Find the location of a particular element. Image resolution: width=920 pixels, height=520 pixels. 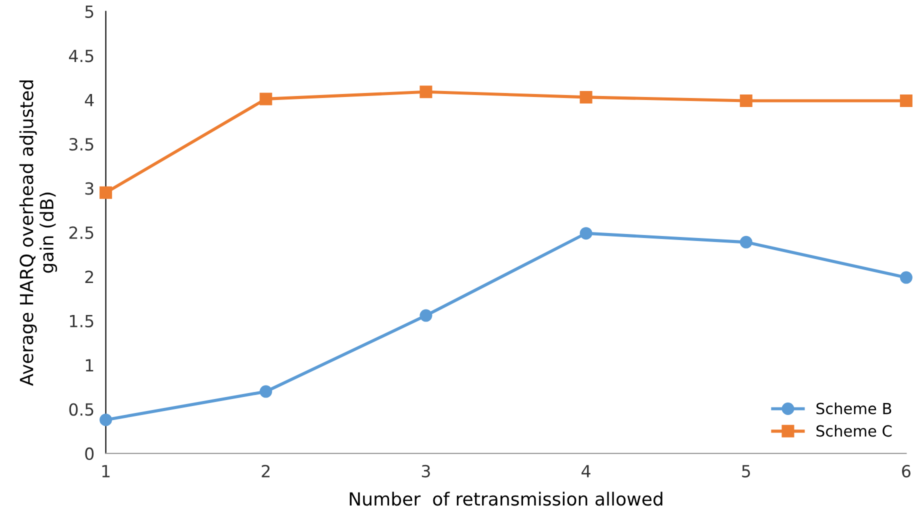

y-tick-label: 3.5 is located at coordinates (81, 144).